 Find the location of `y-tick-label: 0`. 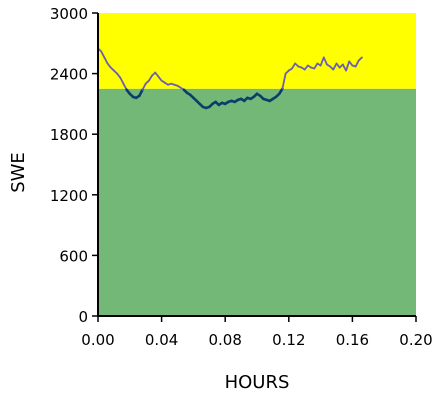

y-tick-label: 0 is located at coordinates (83, 317).